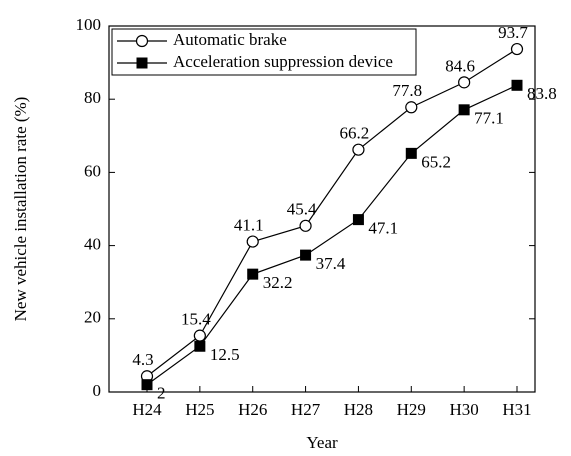  I want to click on x-tick-label: H30, so click(464, 409).